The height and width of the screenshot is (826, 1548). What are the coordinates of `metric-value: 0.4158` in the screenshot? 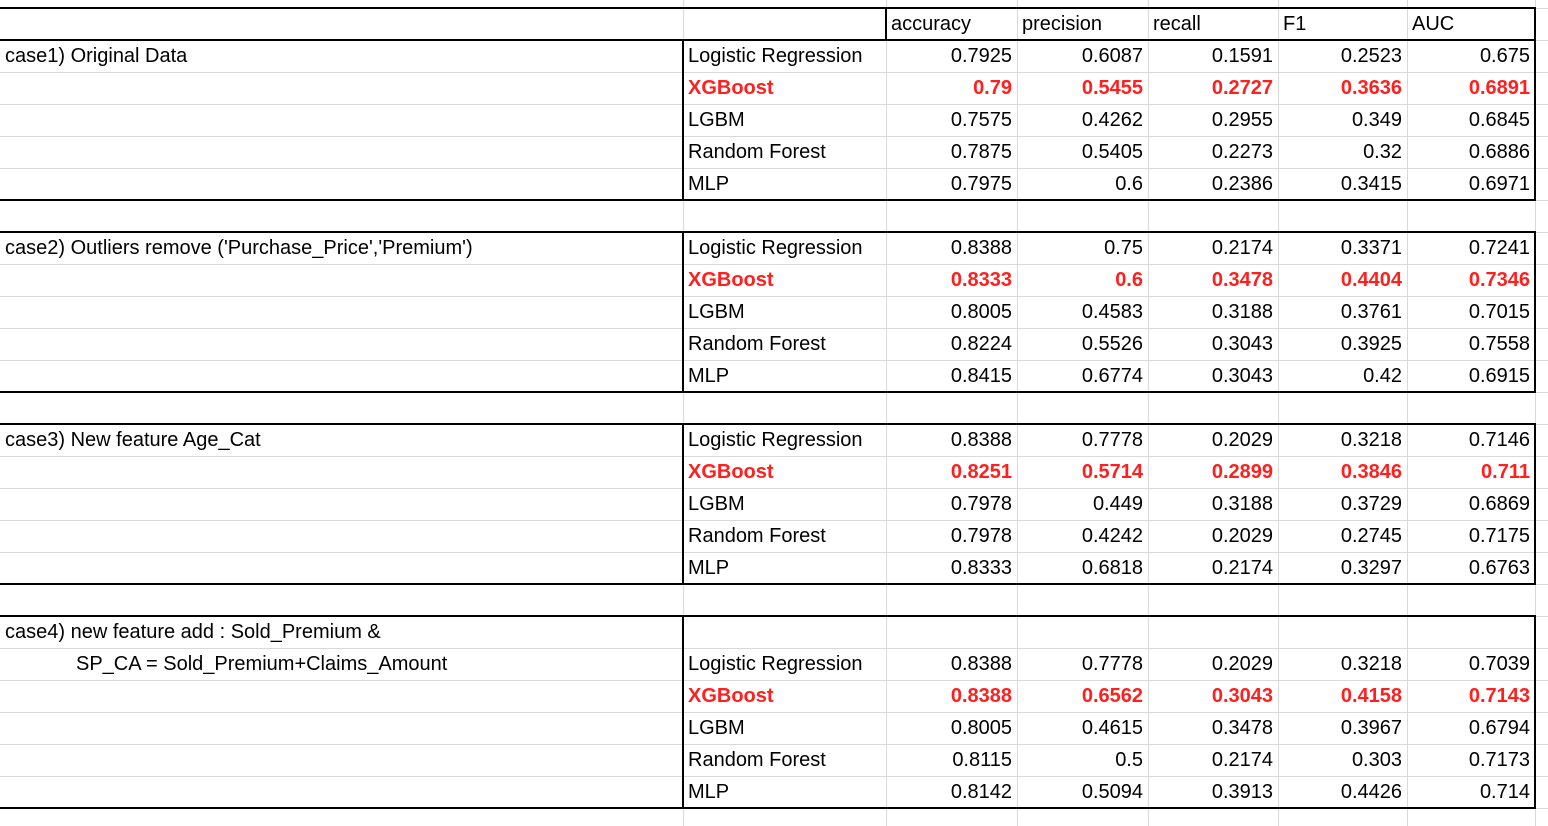 It's located at (1371, 696).